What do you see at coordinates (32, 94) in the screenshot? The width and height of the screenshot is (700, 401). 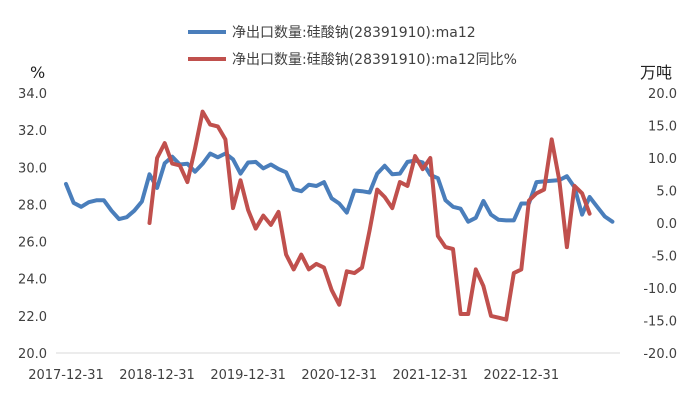 I see `left-tick-label: 34.0` at bounding box center [32, 94].